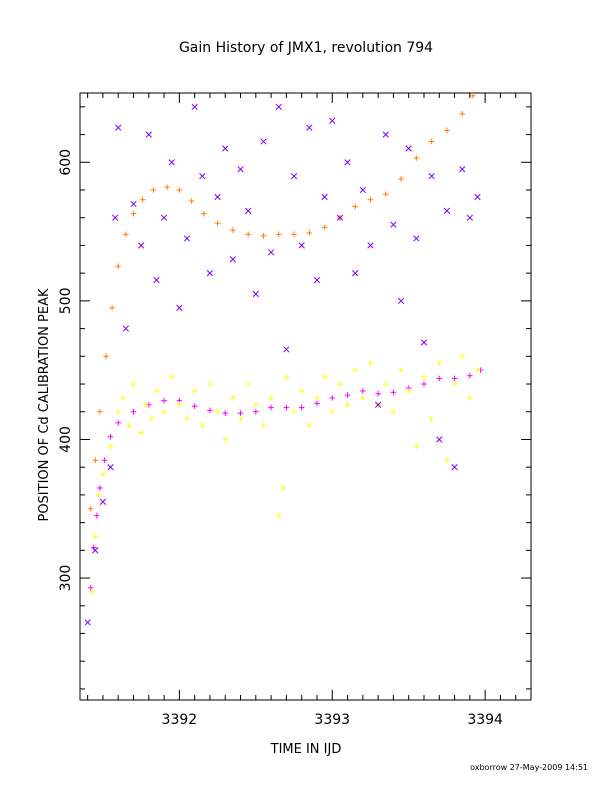 This screenshot has width=612, height=792. Describe the element at coordinates (306, 749) in the screenshot. I see `x-axis-label: TIME IN IJD` at that location.